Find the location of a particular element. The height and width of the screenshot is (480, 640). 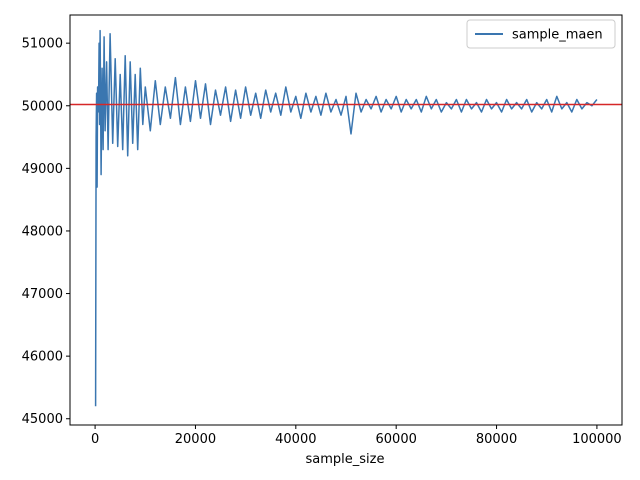

x-tick-label: 0 is located at coordinates (95, 439).